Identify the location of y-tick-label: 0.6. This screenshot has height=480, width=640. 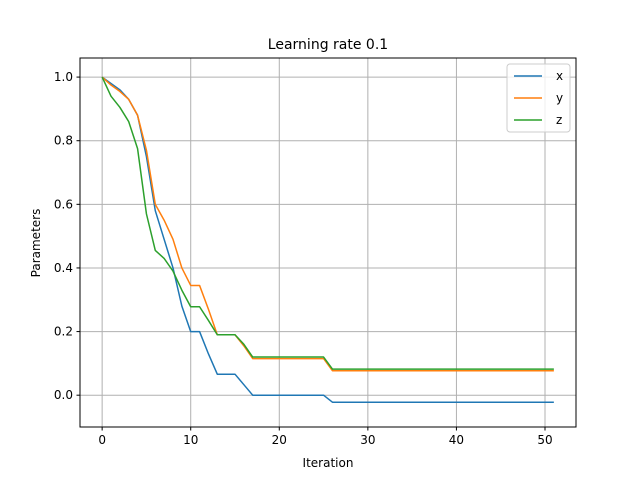
(63, 204).